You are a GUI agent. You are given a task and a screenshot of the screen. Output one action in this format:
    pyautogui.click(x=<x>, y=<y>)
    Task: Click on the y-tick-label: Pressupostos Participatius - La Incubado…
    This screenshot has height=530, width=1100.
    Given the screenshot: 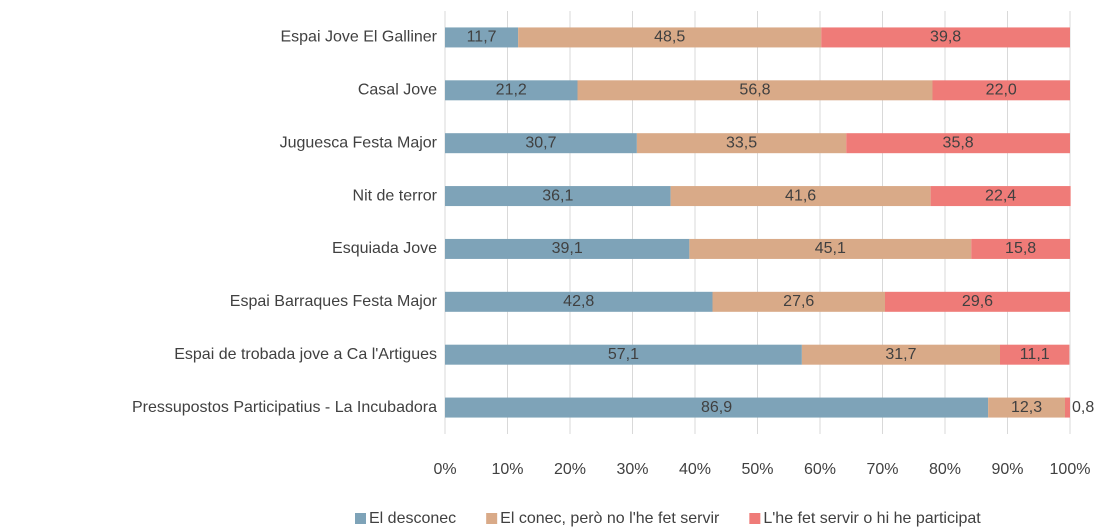 What is the action you would take?
    pyautogui.click(x=284, y=407)
    